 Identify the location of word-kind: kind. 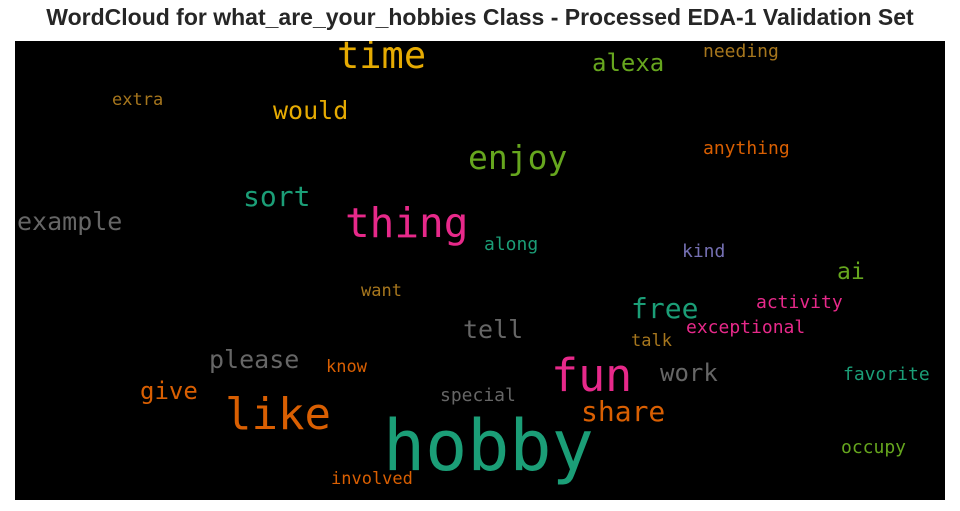
(703, 252).